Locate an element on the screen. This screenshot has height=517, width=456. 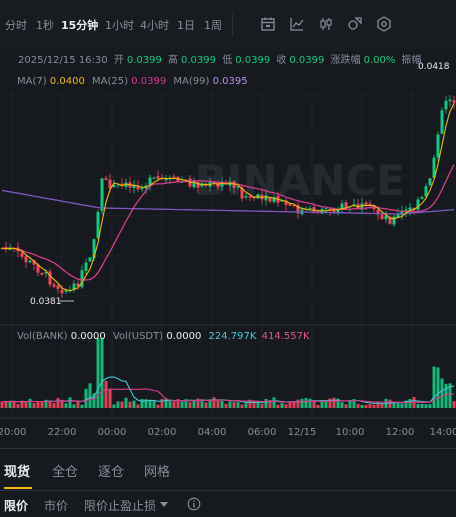
timeframe-4h: 4小时 is located at coordinates (154, 25).